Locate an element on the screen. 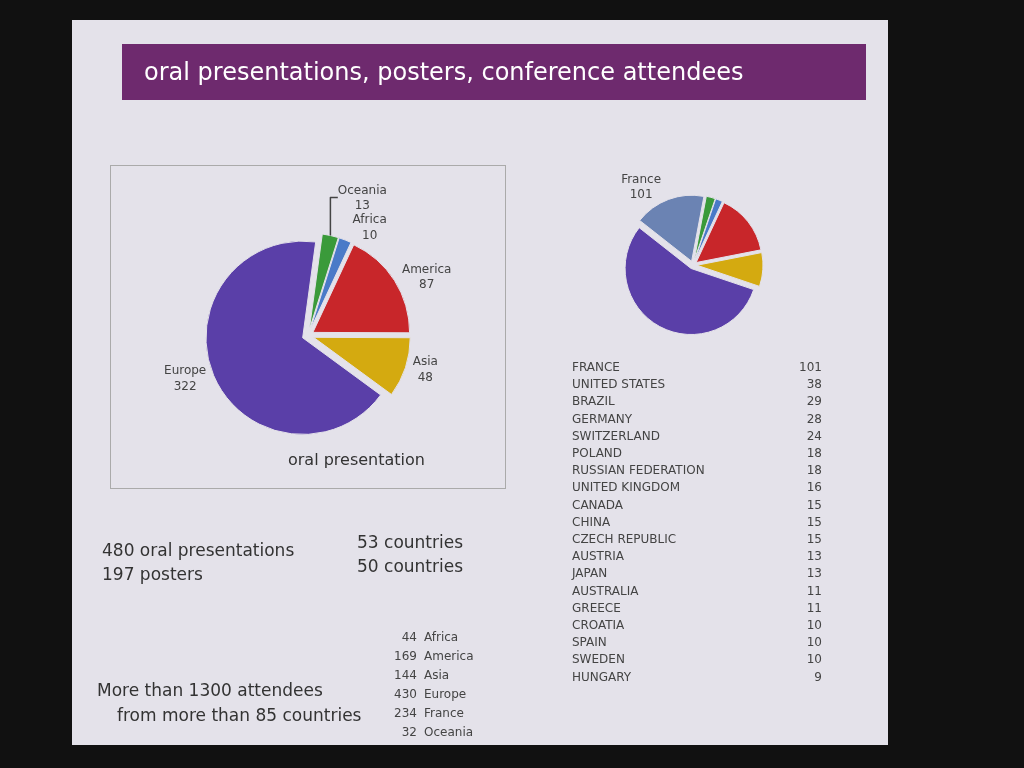 This screenshot has height=768, width=1024. data-label: 430 is located at coordinates (405, 694).